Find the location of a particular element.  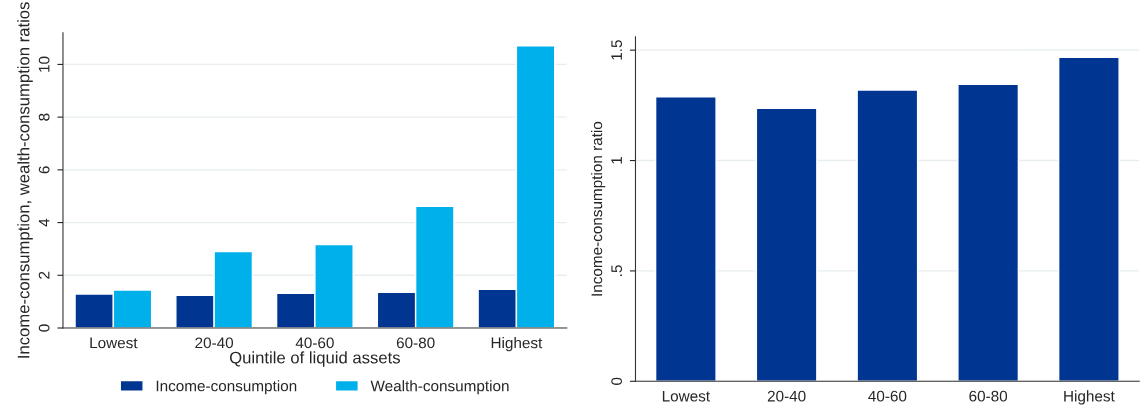

y-tick-label: 1 is located at coordinates (616, 160).